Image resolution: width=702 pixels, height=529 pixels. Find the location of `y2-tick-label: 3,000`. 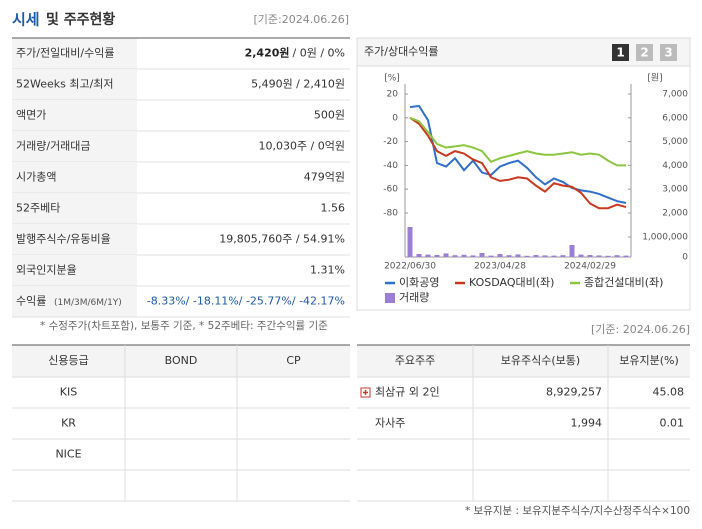

y2-tick-label: 3,000 is located at coordinates (675, 190).